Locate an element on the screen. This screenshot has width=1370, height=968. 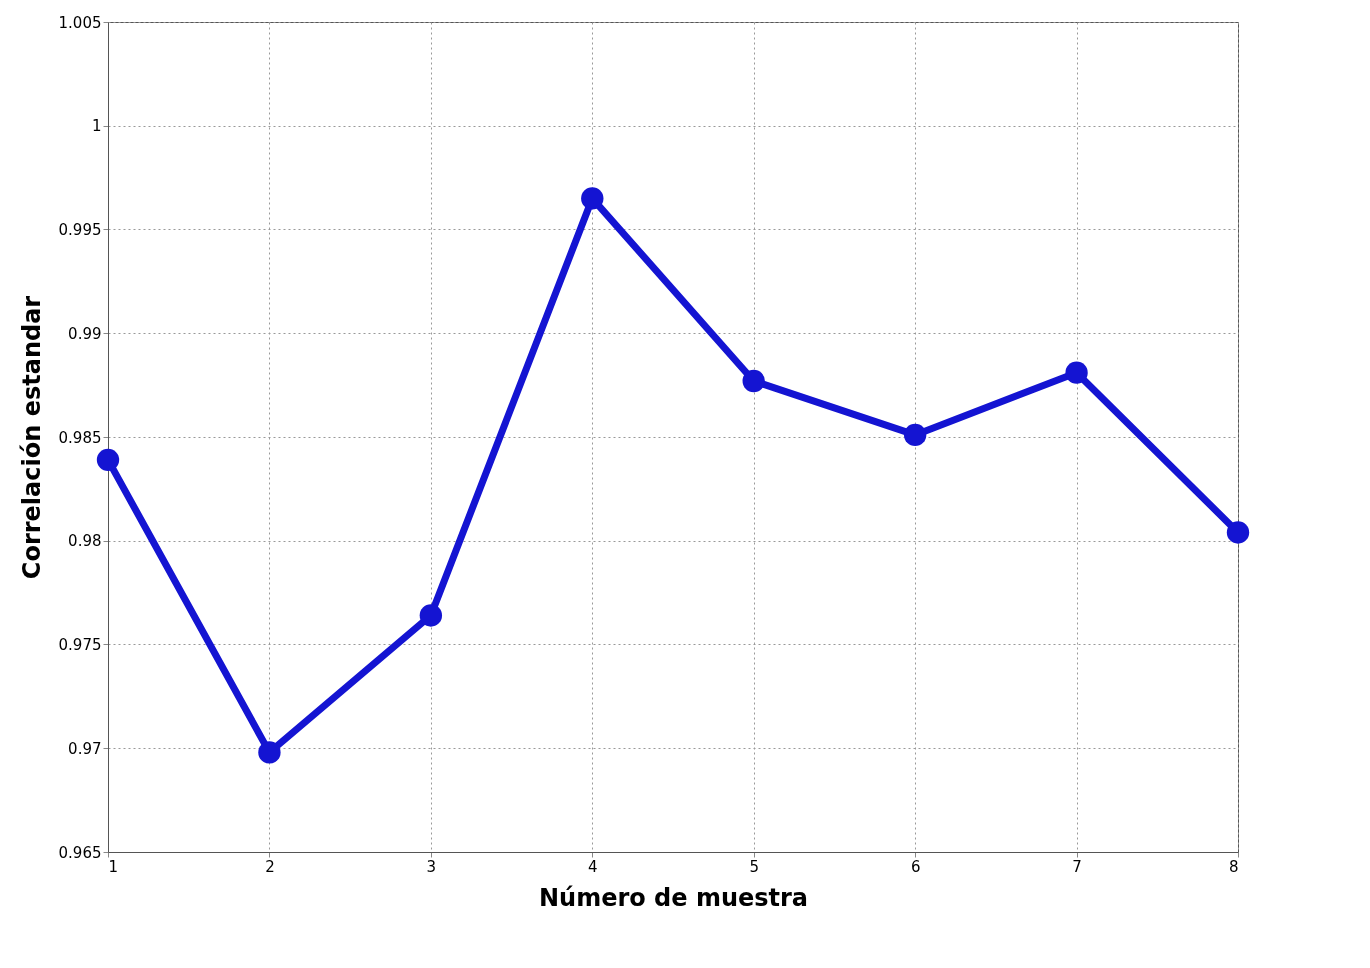
x-tick-label: 4 is located at coordinates (593, 866).